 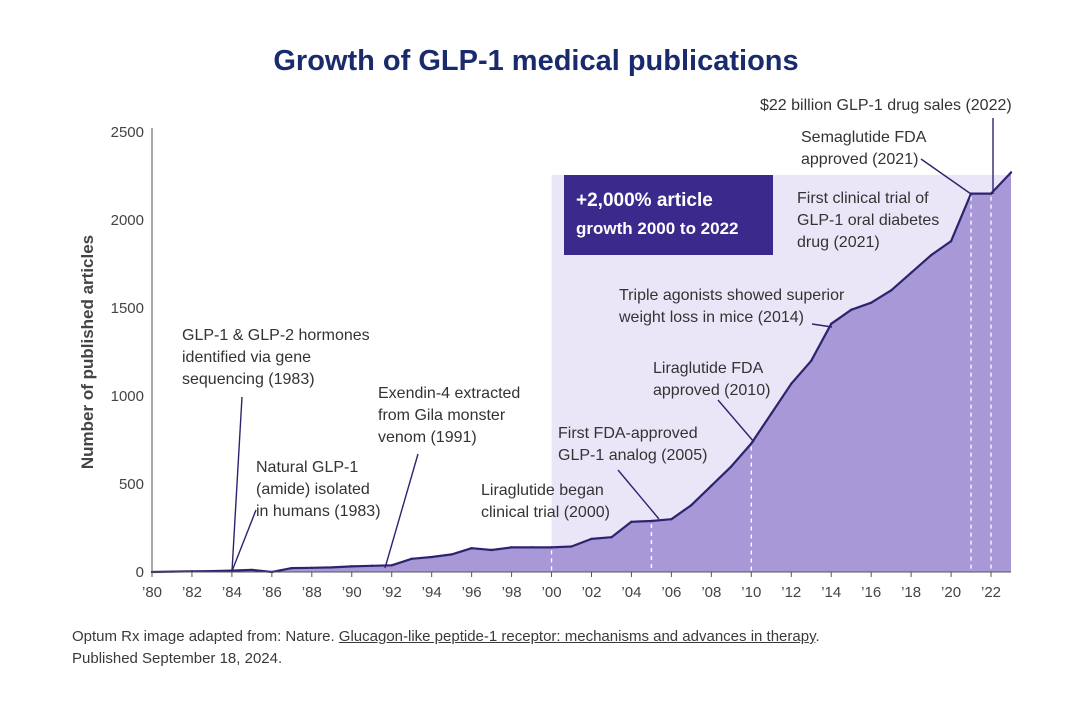 I want to click on annotation-text-line: weight loss in mice (2014), so click(x=711, y=317).